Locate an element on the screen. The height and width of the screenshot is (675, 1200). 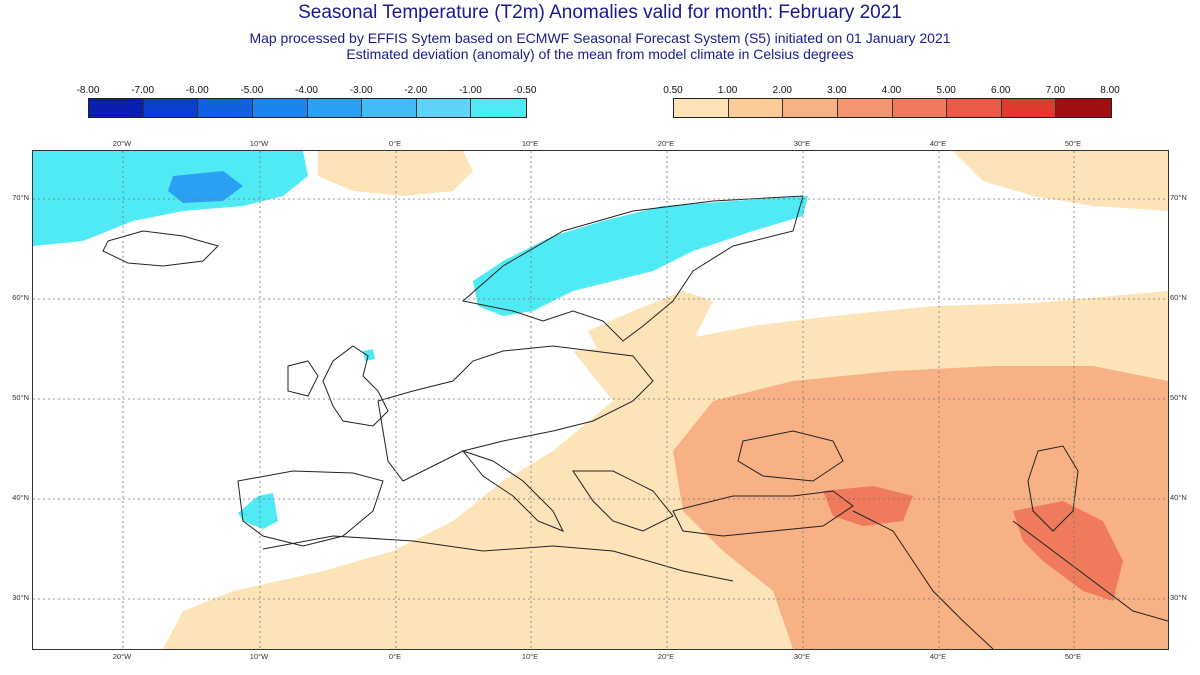
lon-label-top: 50°E is located at coordinates (1073, 143).